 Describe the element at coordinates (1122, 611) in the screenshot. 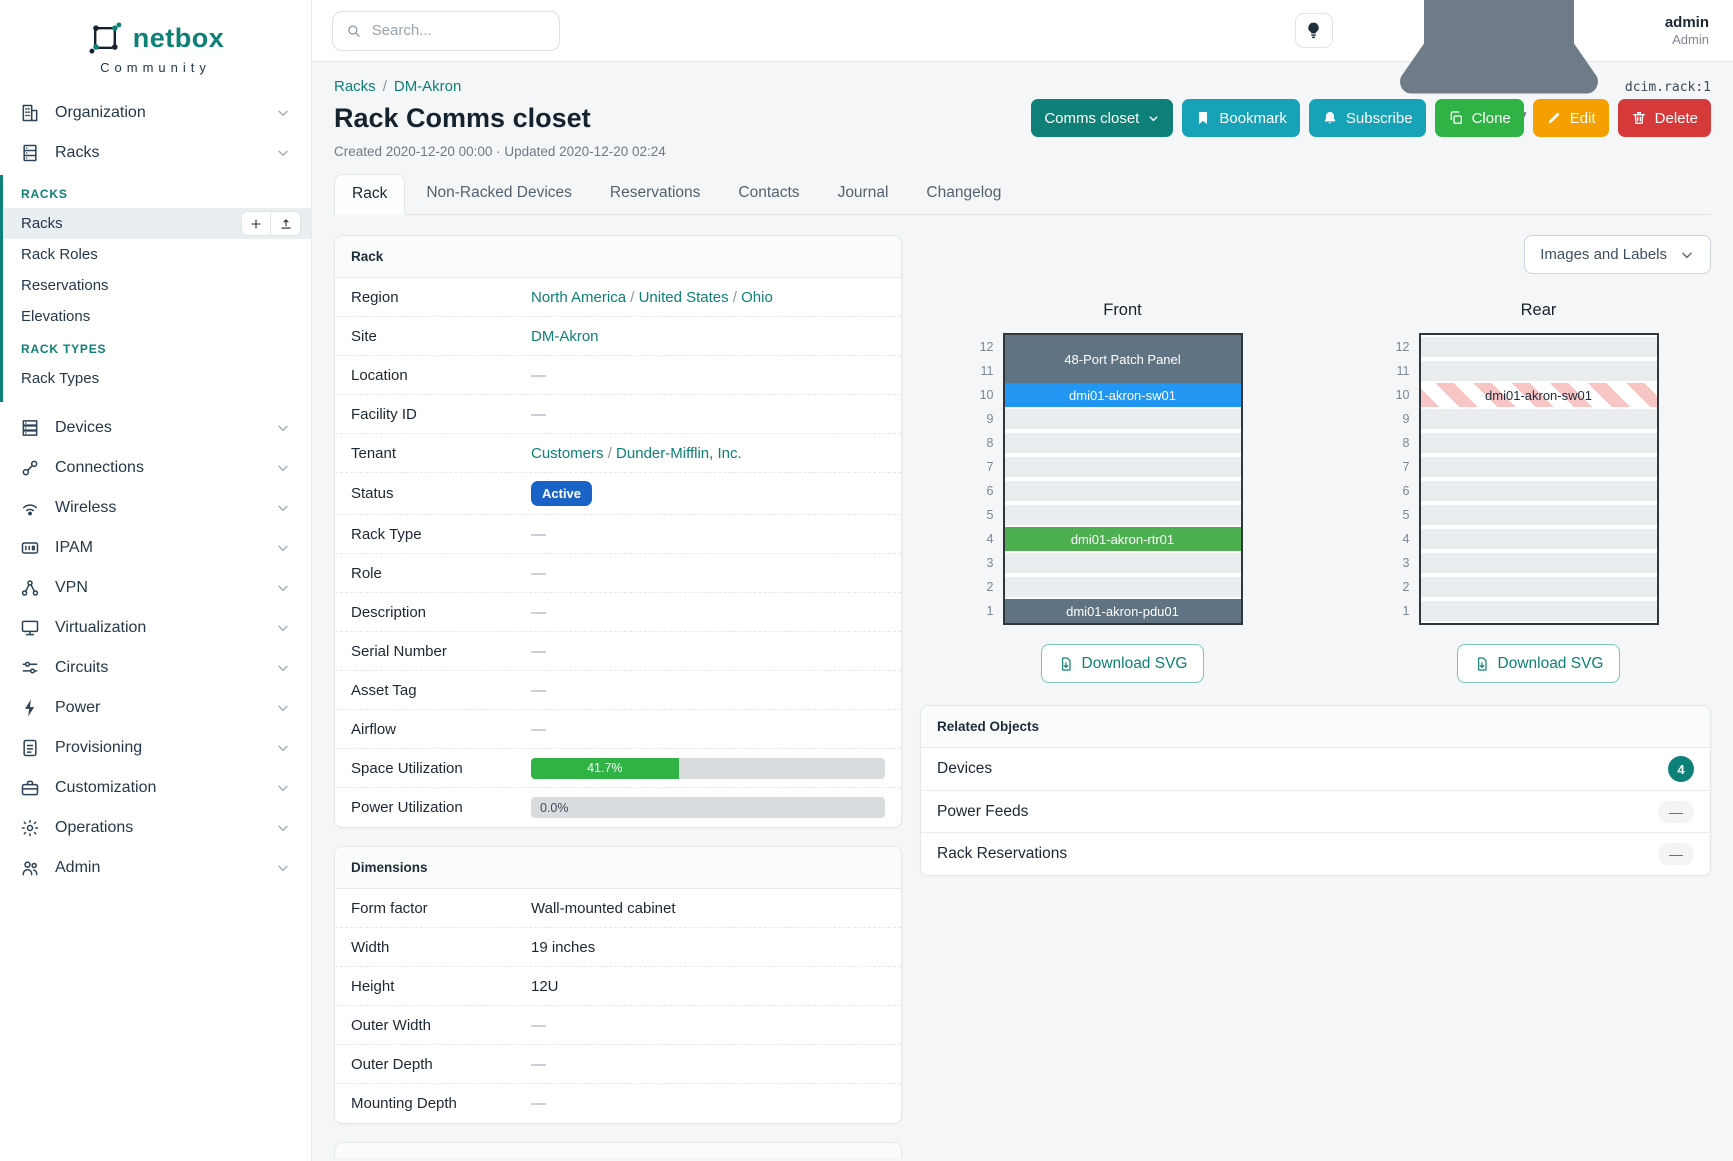

I see `rack-device-dmi01-akron-pdu01-front: dmi01-akron-pdu01` at that location.